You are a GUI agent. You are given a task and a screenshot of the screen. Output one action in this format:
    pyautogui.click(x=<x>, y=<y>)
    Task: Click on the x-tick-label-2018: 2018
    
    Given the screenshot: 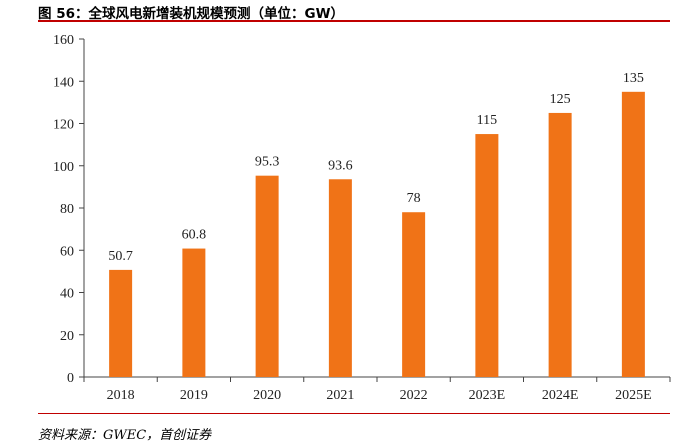 What is the action you would take?
    pyautogui.click(x=121, y=395)
    